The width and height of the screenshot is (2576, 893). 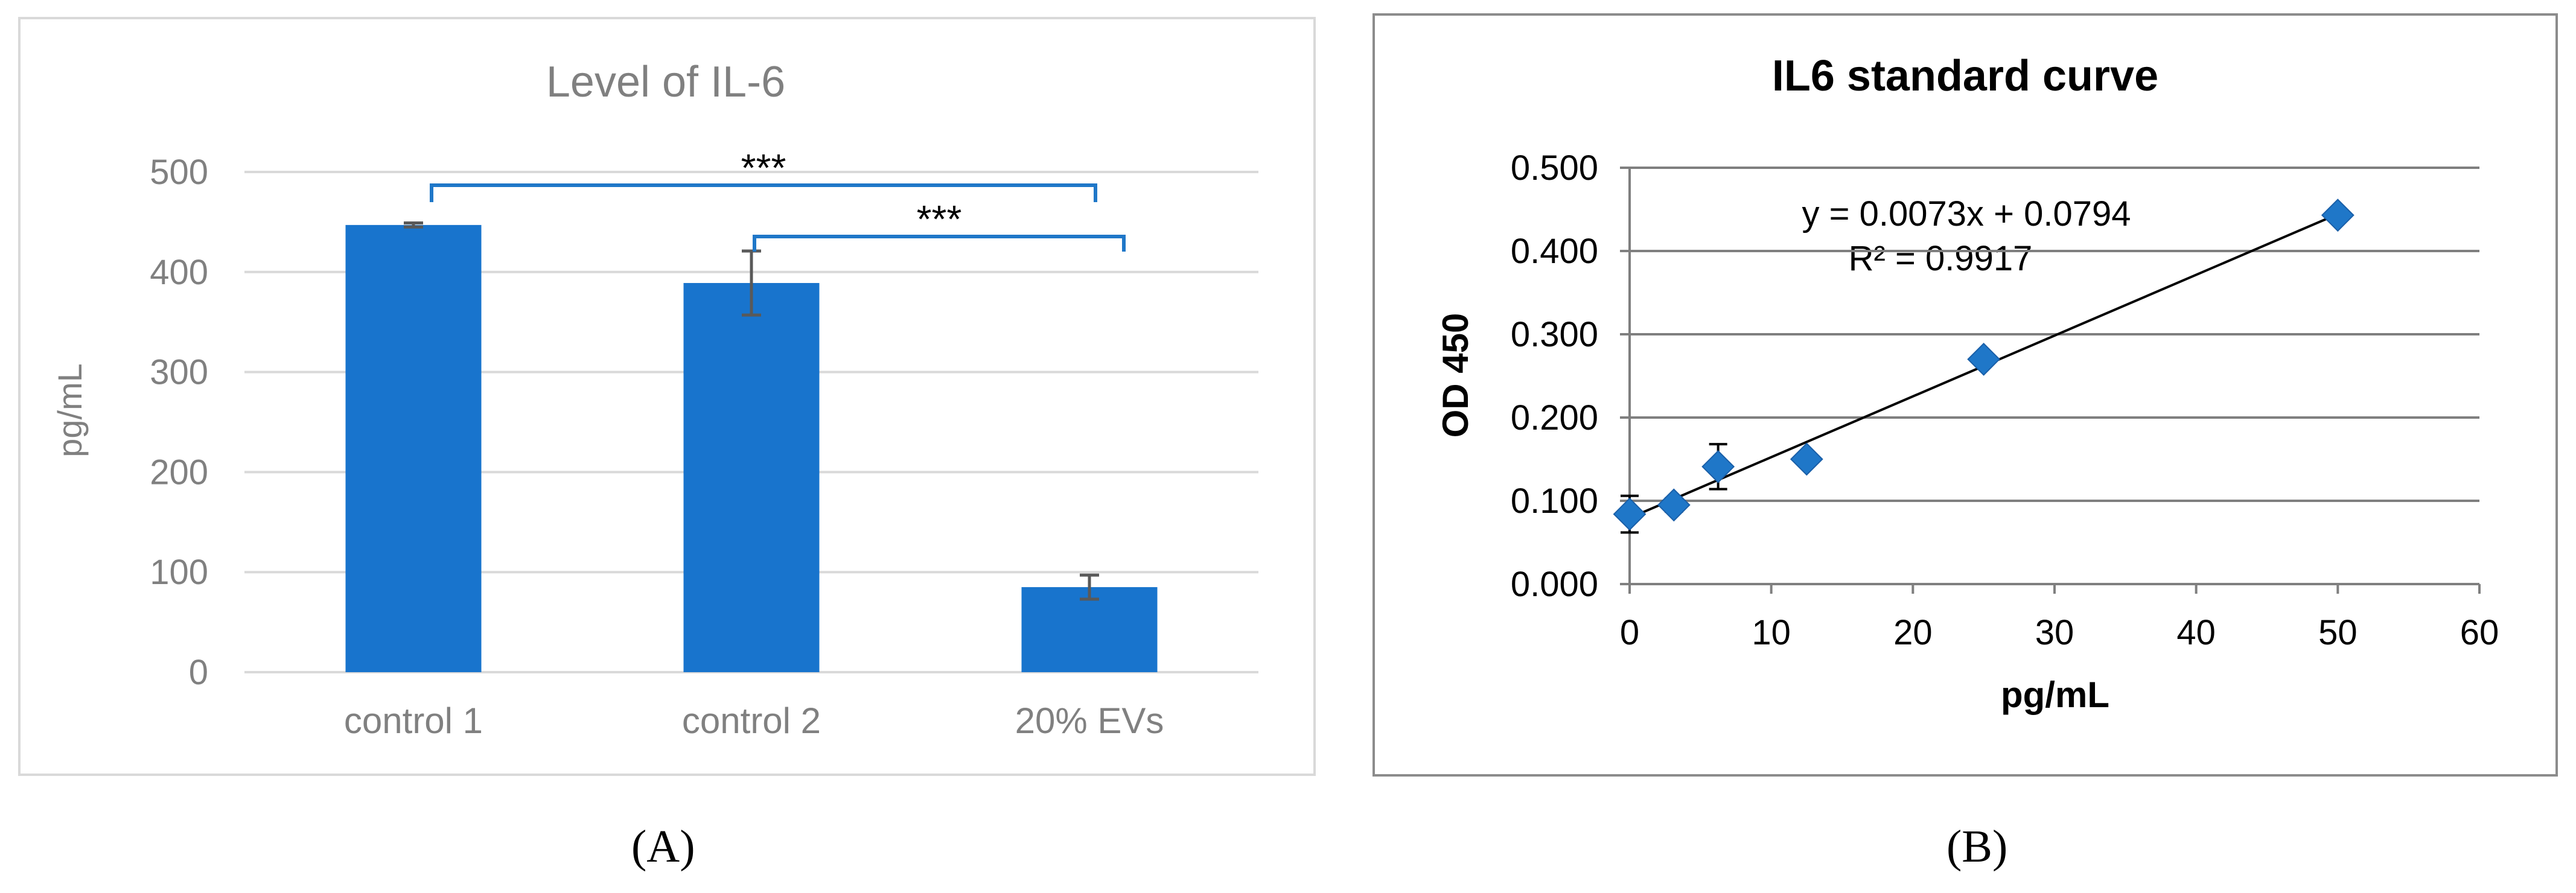 I want to click on y-tick-label: 100, so click(x=179, y=572).